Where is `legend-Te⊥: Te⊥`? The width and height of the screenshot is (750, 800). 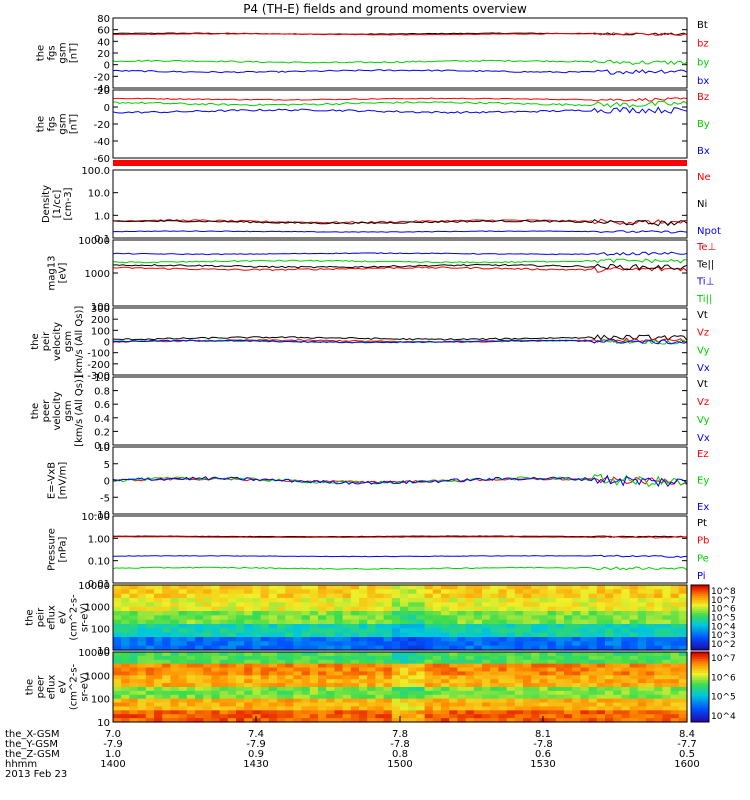 legend-Te⊥: Te⊥ is located at coordinates (706, 247).